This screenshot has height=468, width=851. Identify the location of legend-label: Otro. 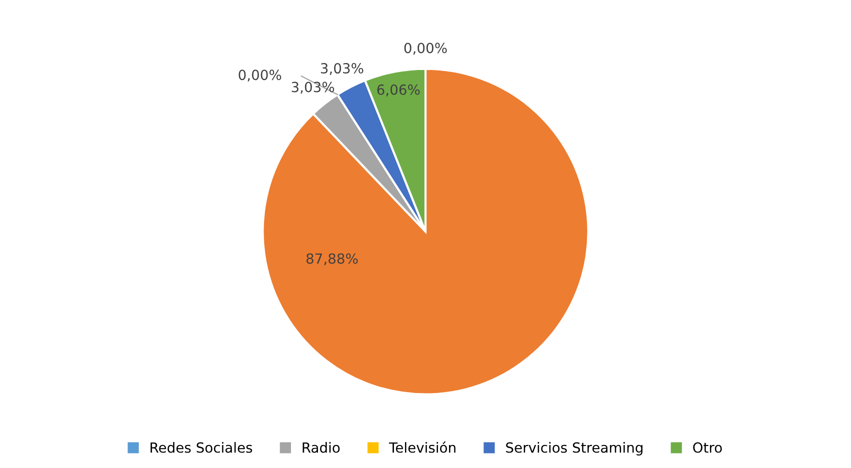
(707, 447).